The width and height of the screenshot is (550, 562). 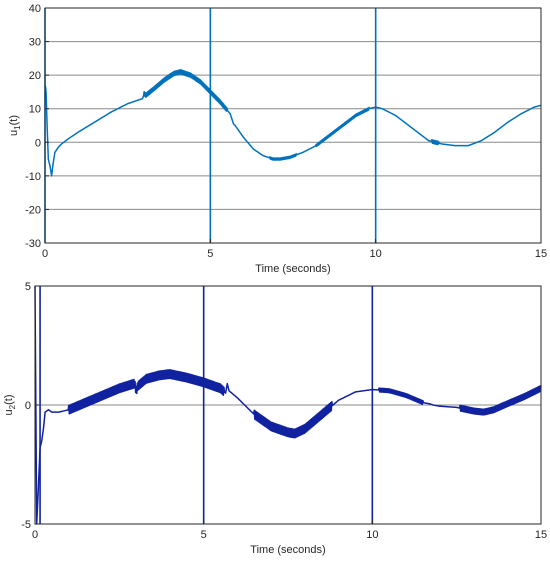 I want to click on y-tick-label: 40, so click(x=35, y=9).